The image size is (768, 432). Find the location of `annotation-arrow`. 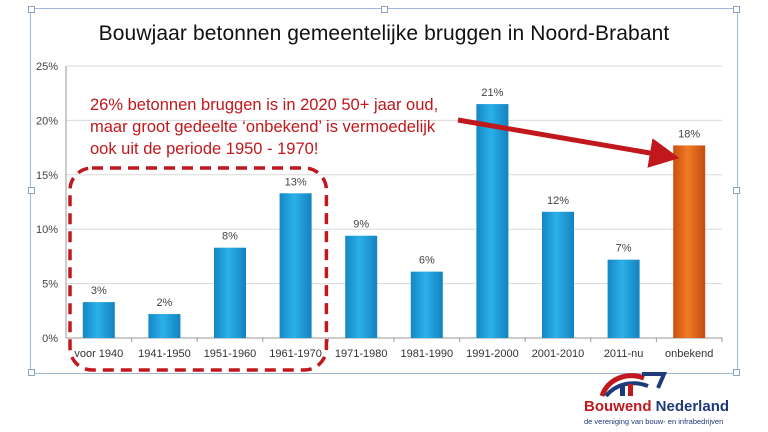

annotation-arrow is located at coordinates (568, 142).